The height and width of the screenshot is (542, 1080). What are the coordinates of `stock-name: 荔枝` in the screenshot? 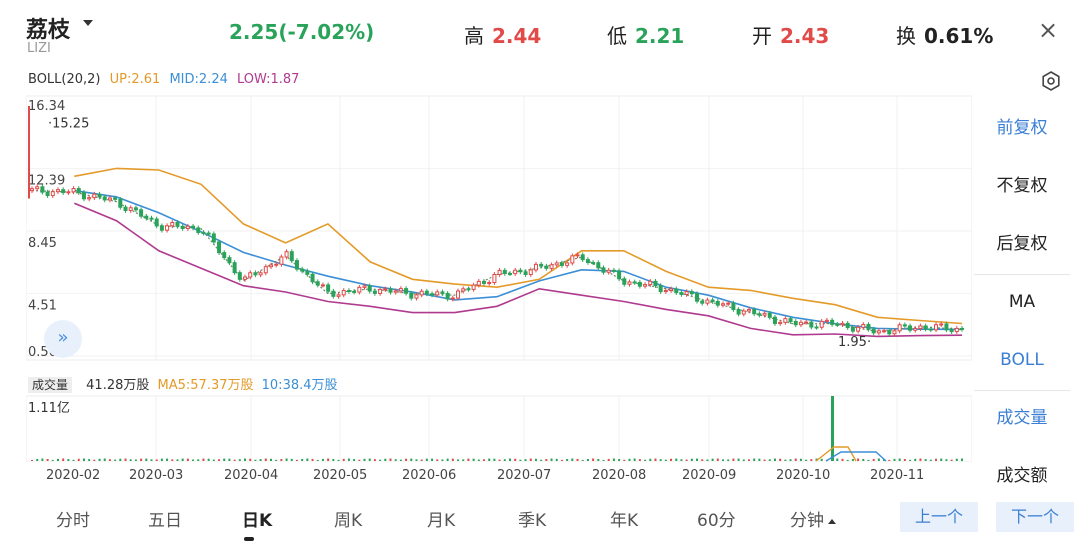 It's located at (48, 30).